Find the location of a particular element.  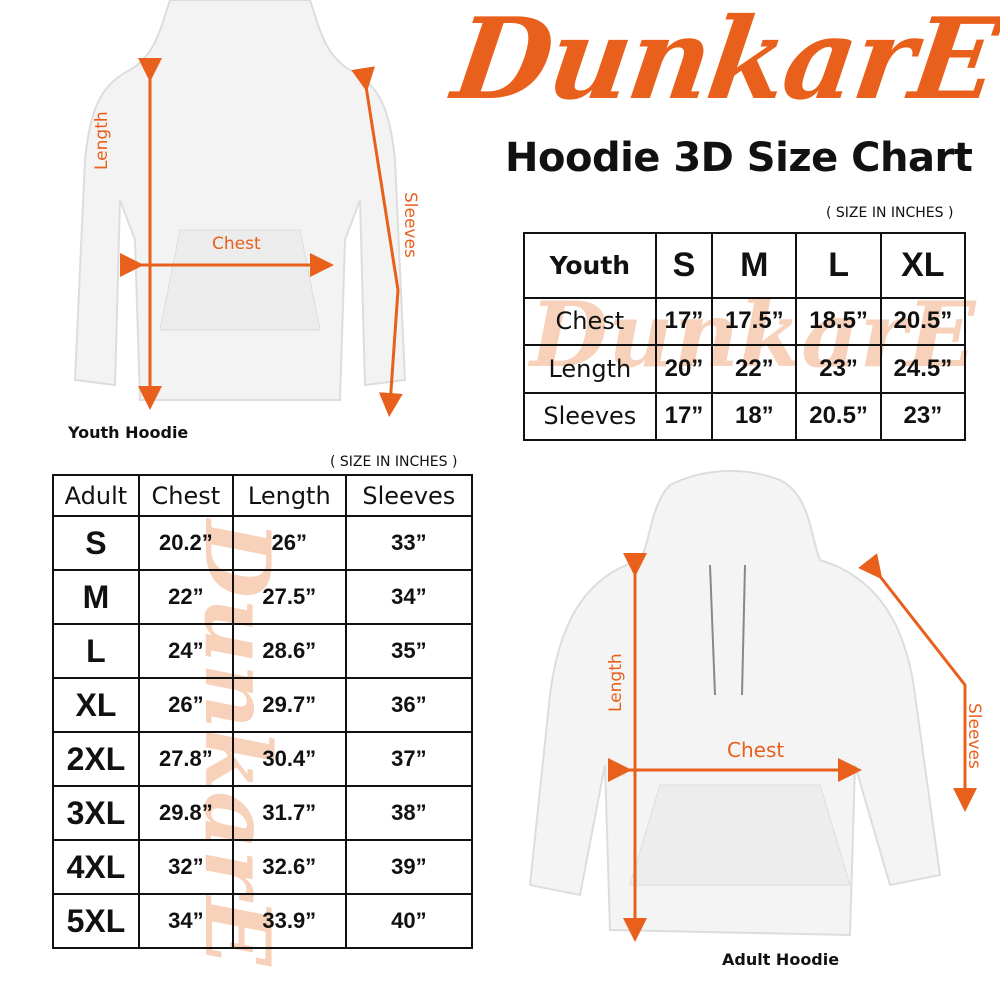

table-row: XL 26” 29.7” 36” is located at coordinates (263, 705).